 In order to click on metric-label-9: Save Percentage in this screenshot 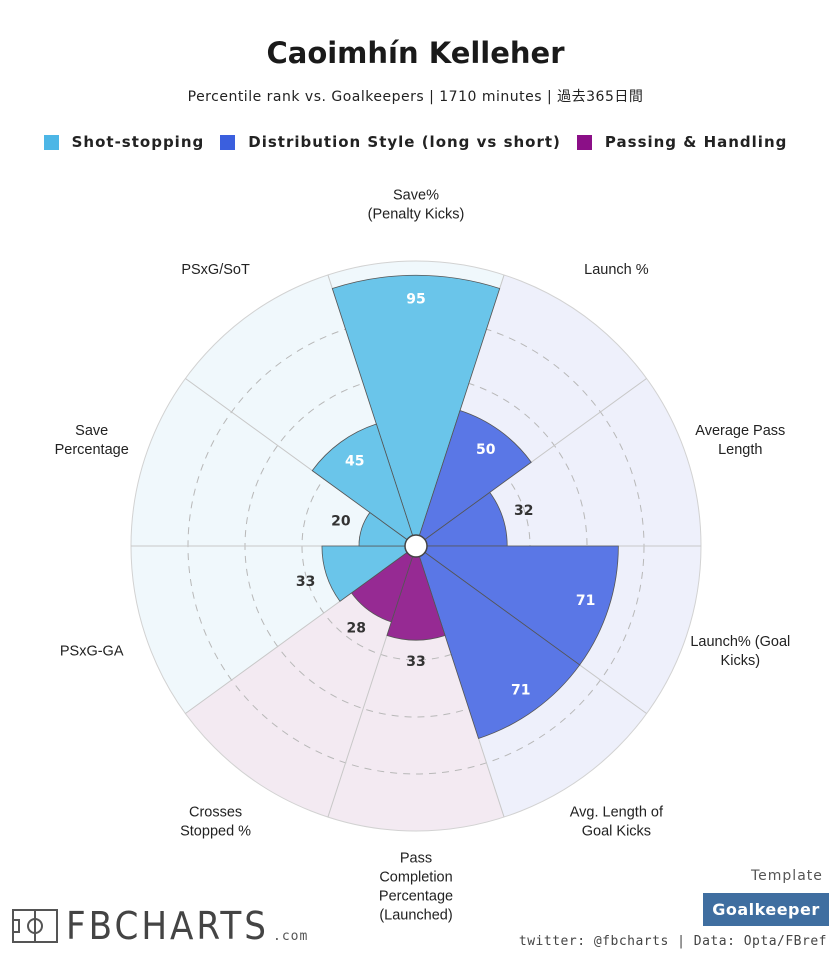, I will do `click(92, 440)`.